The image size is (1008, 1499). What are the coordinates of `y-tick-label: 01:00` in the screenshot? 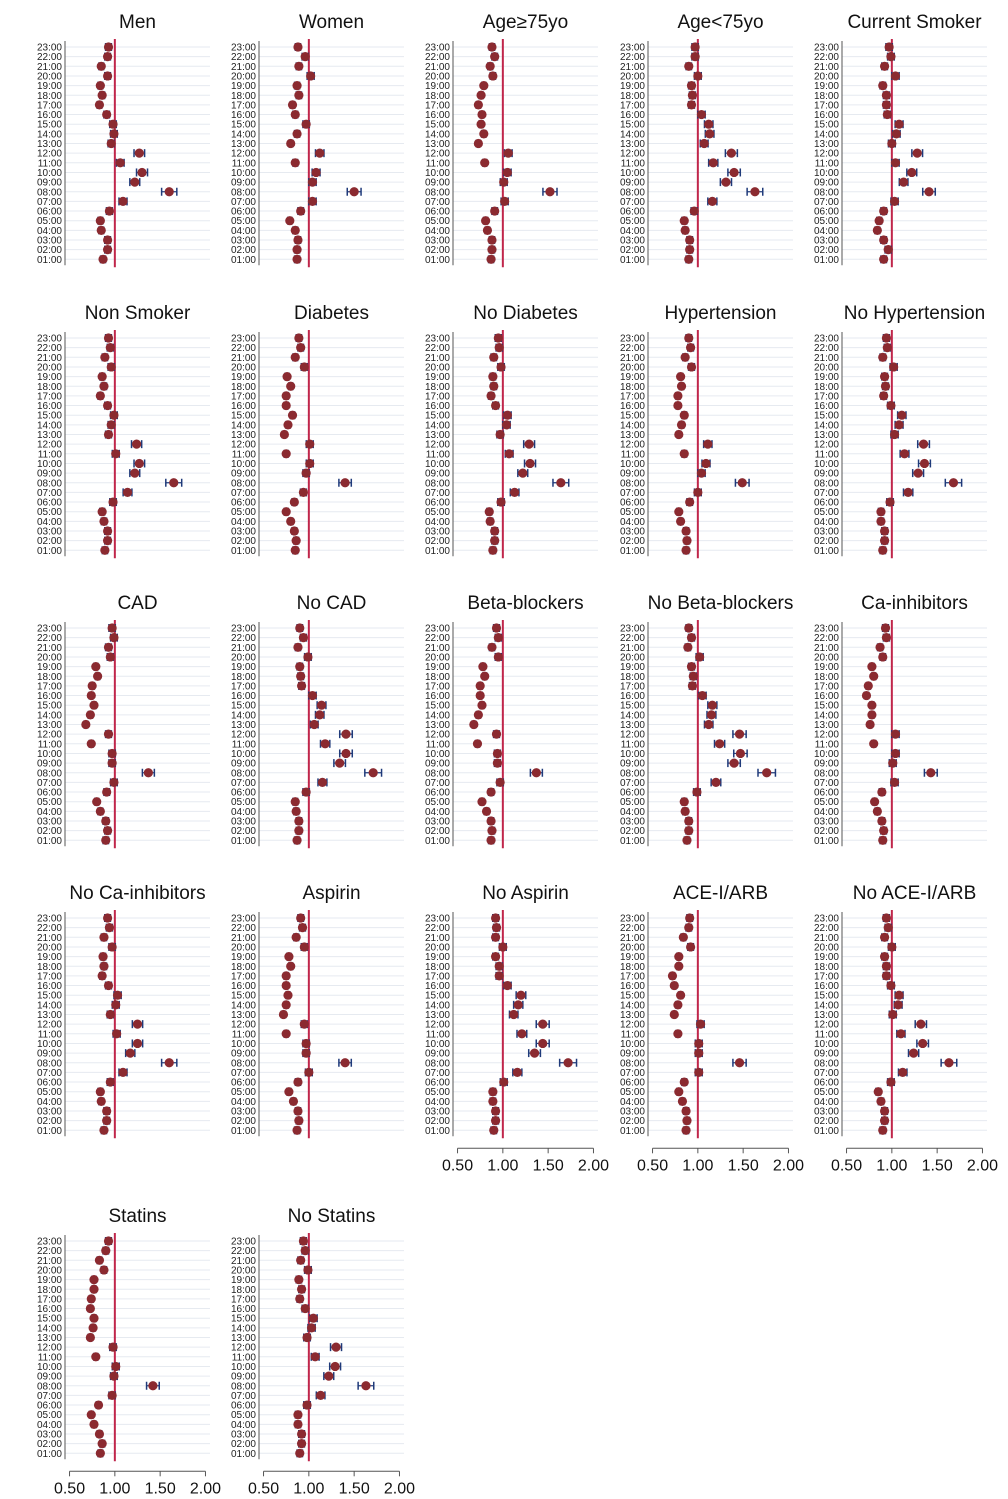 It's located at (437, 260).